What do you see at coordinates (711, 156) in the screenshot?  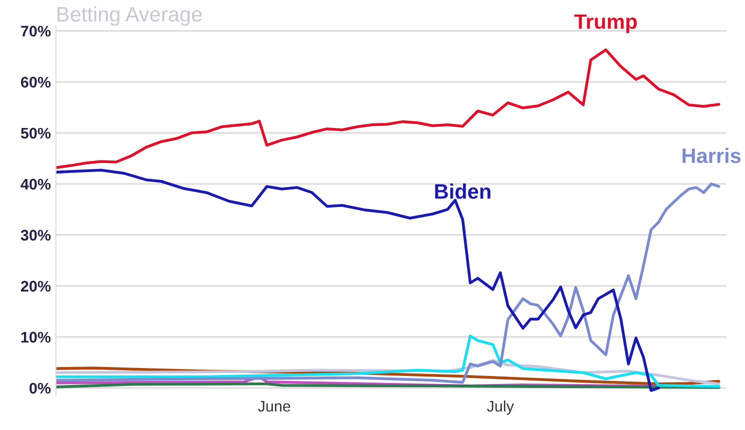 I see `series-label: Harris` at bounding box center [711, 156].